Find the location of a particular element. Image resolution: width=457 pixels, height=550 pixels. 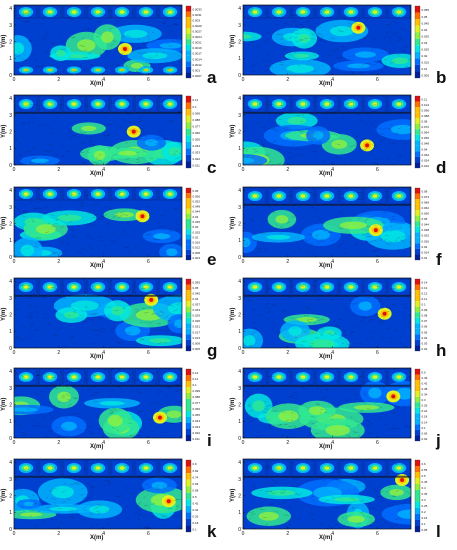

colorbar-label: 0.9 is located at coordinates (195, 464).